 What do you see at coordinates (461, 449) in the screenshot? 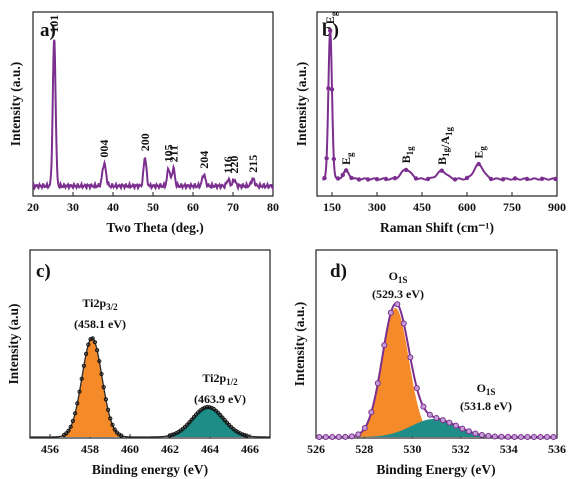
I see `panel-d-tick-label: 532` at bounding box center [461, 449].